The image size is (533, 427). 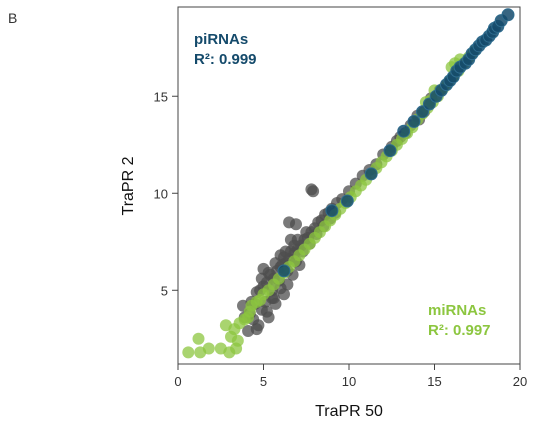 I want to click on x-tick-label: 20, so click(x=520, y=381).